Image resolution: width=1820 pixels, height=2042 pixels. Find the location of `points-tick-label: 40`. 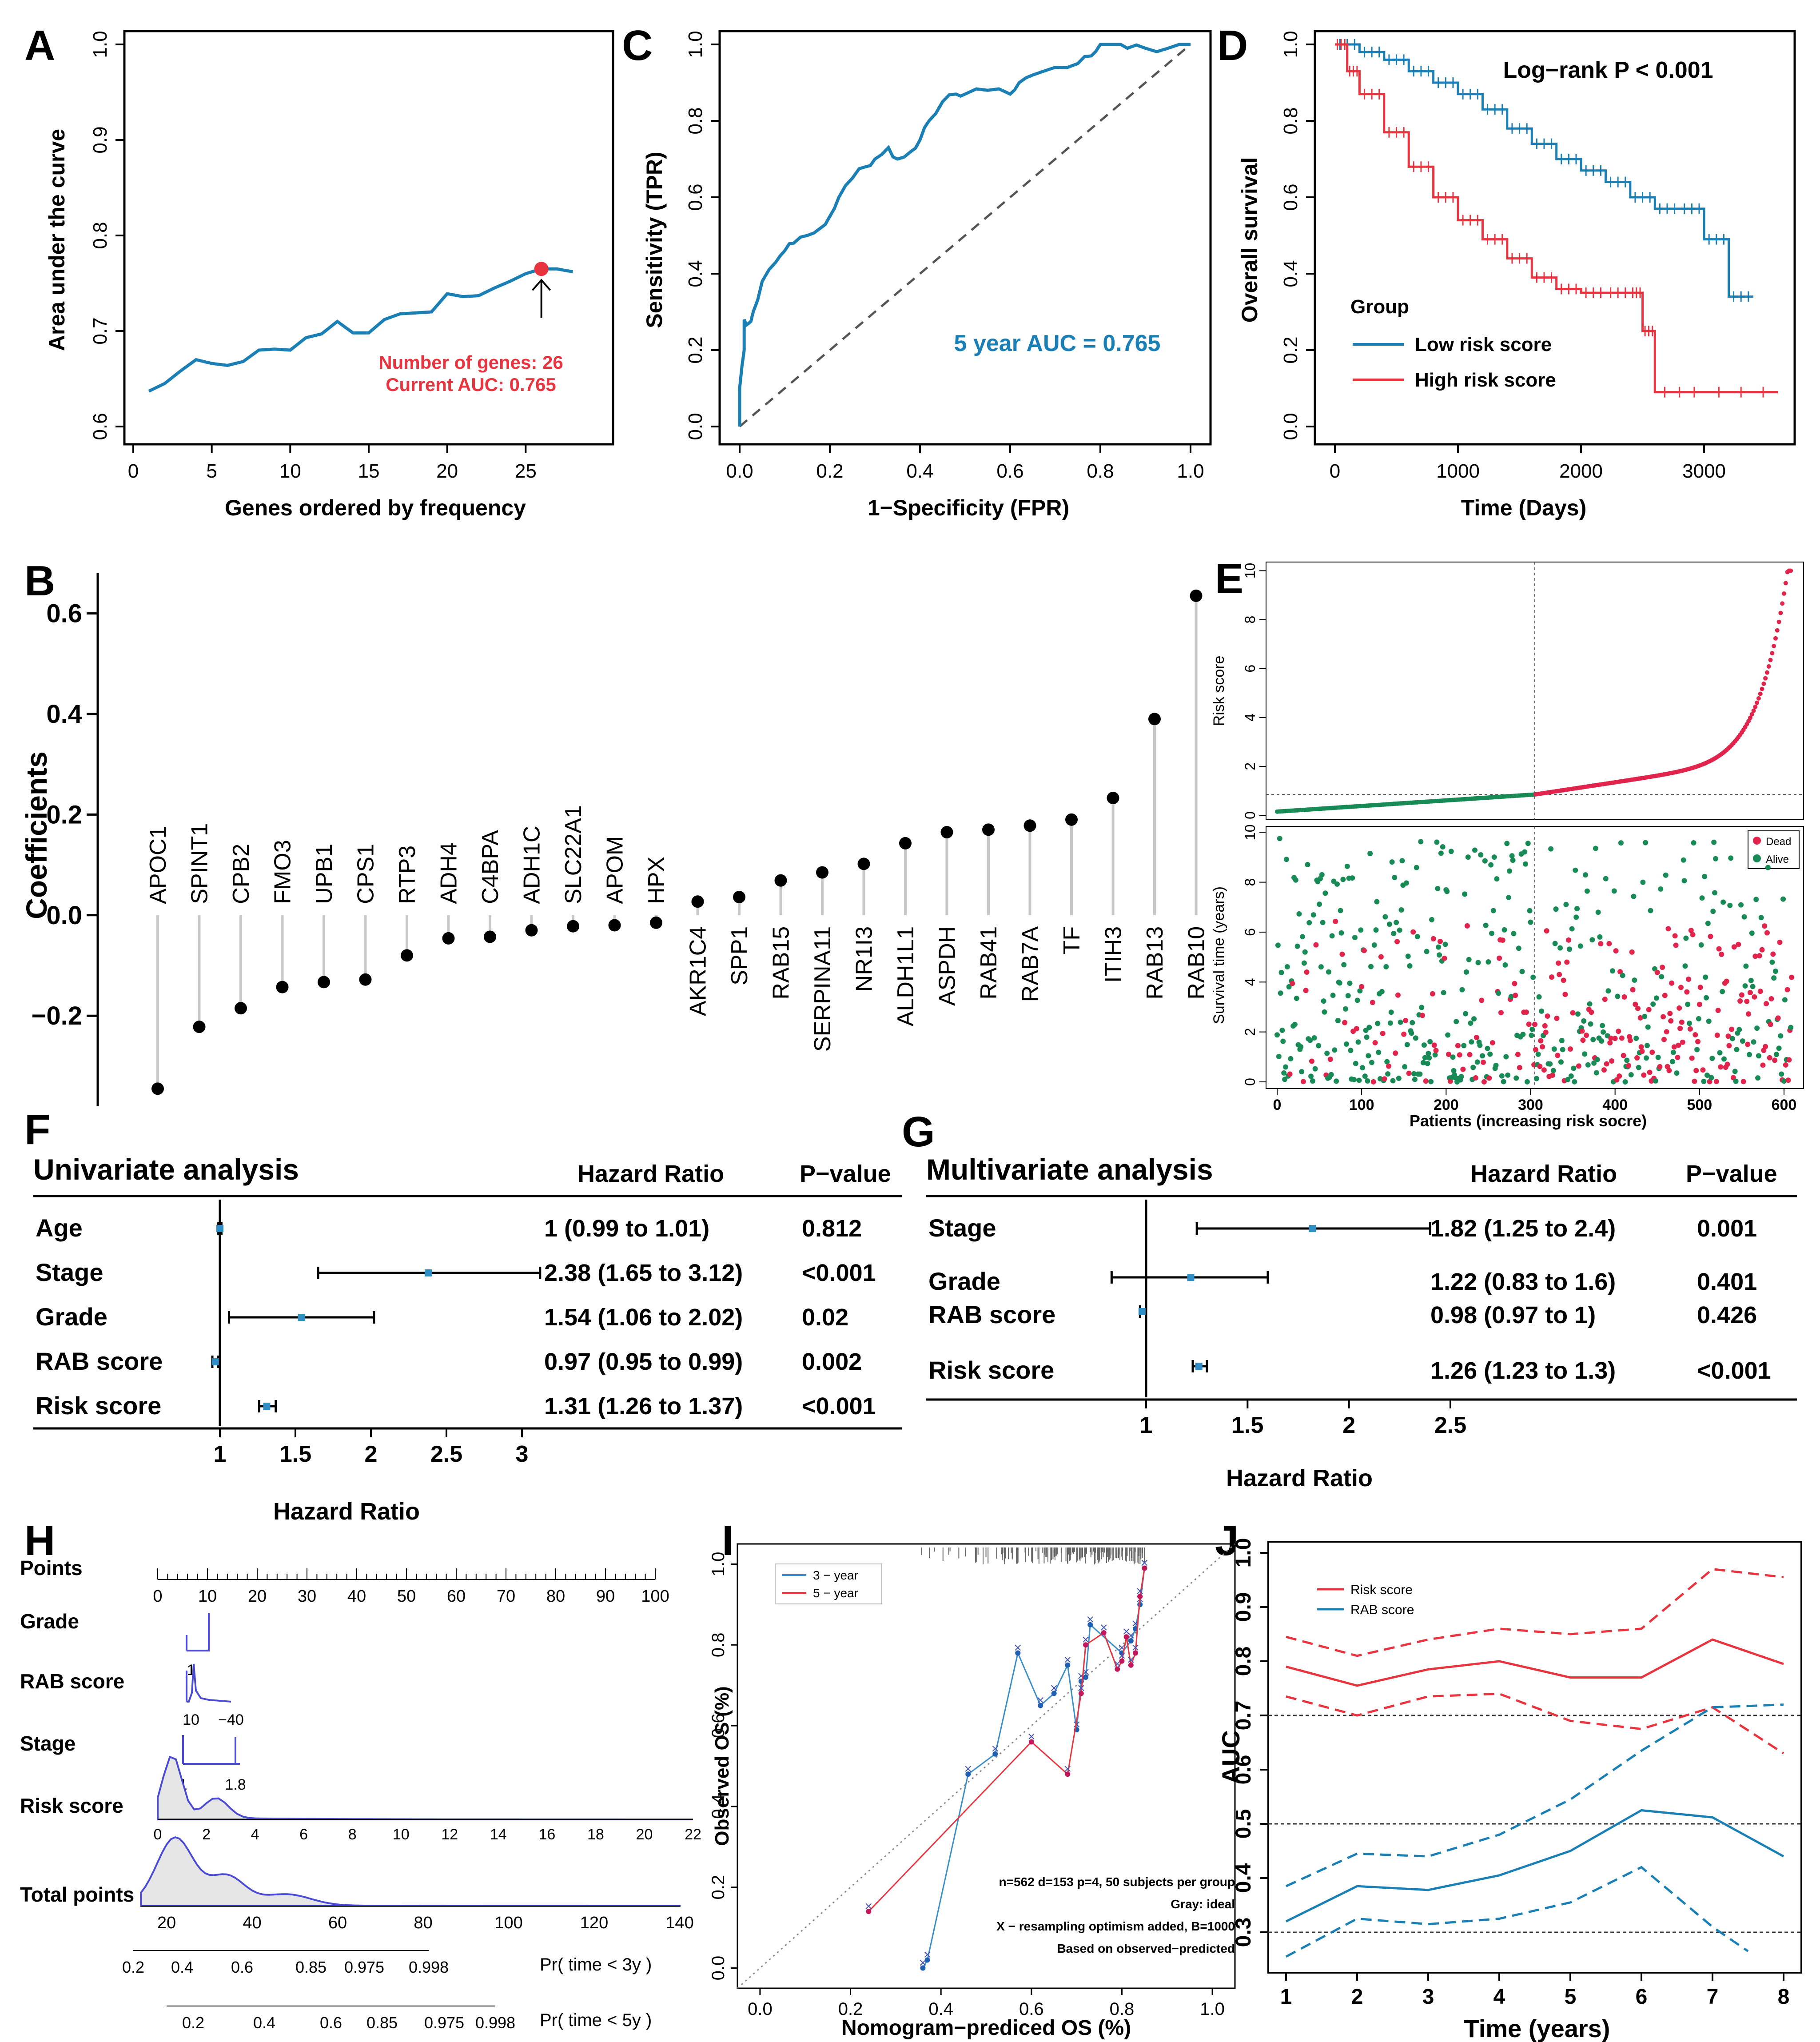

points-tick-label: 40 is located at coordinates (356, 1596).